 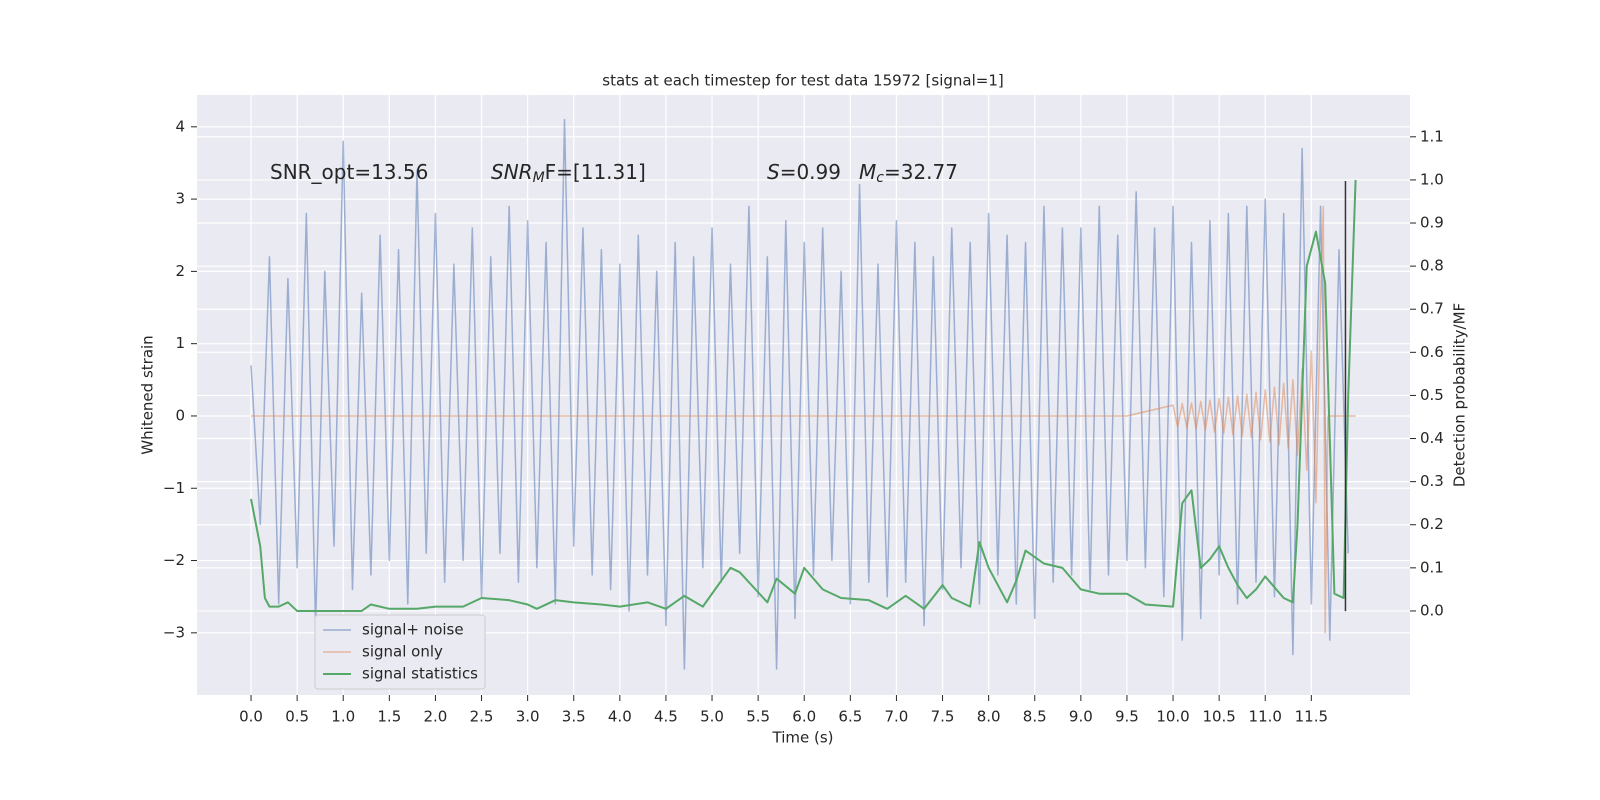 What do you see at coordinates (180, 271) in the screenshot?
I see `y-tick-label: 2` at bounding box center [180, 271].